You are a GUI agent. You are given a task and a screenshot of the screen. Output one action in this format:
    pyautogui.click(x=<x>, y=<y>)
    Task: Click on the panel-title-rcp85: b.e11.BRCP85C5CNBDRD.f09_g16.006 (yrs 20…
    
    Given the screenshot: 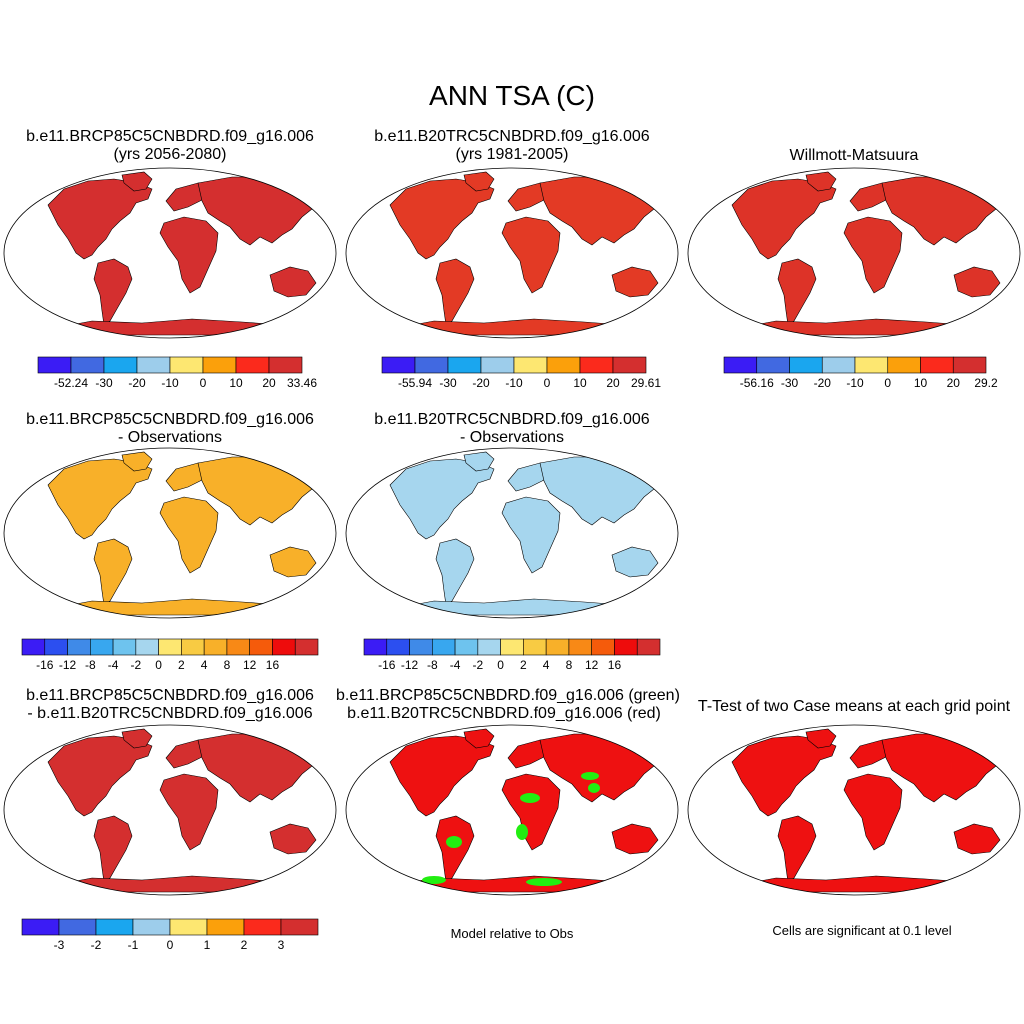 What is the action you would take?
    pyautogui.click(x=170, y=146)
    